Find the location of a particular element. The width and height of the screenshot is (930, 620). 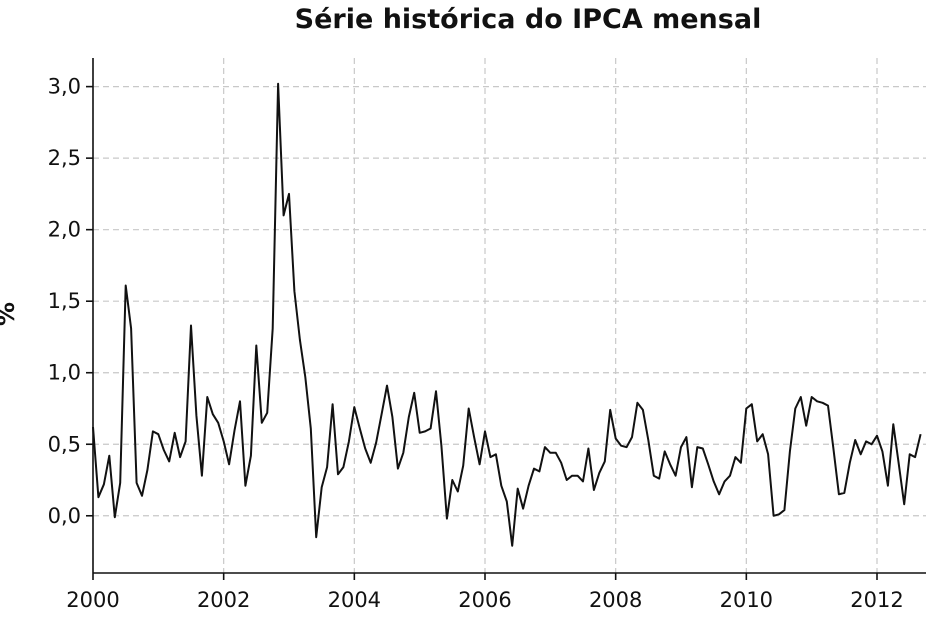

y-tick-label: 0,5 is located at coordinates (64, 444).